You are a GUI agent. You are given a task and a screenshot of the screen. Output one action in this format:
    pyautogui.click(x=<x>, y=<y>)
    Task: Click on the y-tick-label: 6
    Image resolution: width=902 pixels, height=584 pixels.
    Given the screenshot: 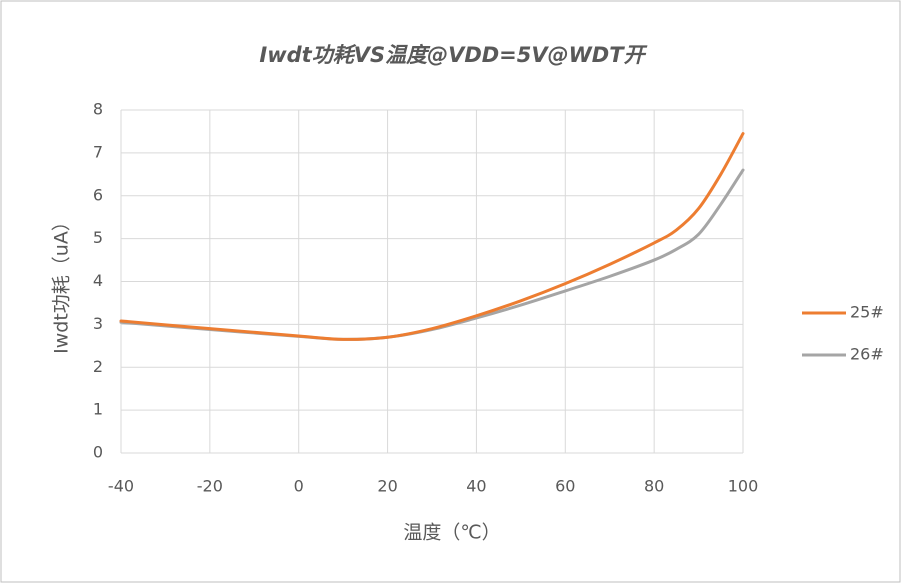 What is the action you would take?
    pyautogui.click(x=98, y=194)
    